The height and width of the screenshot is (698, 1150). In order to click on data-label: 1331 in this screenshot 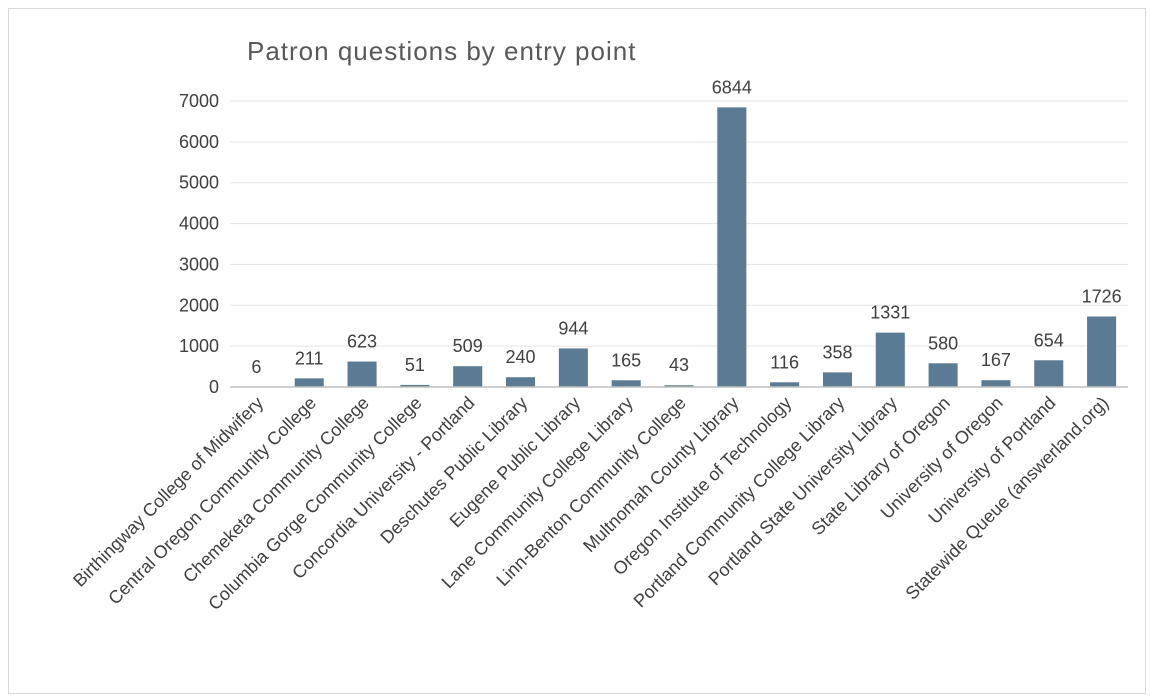, I will do `click(890, 313)`.